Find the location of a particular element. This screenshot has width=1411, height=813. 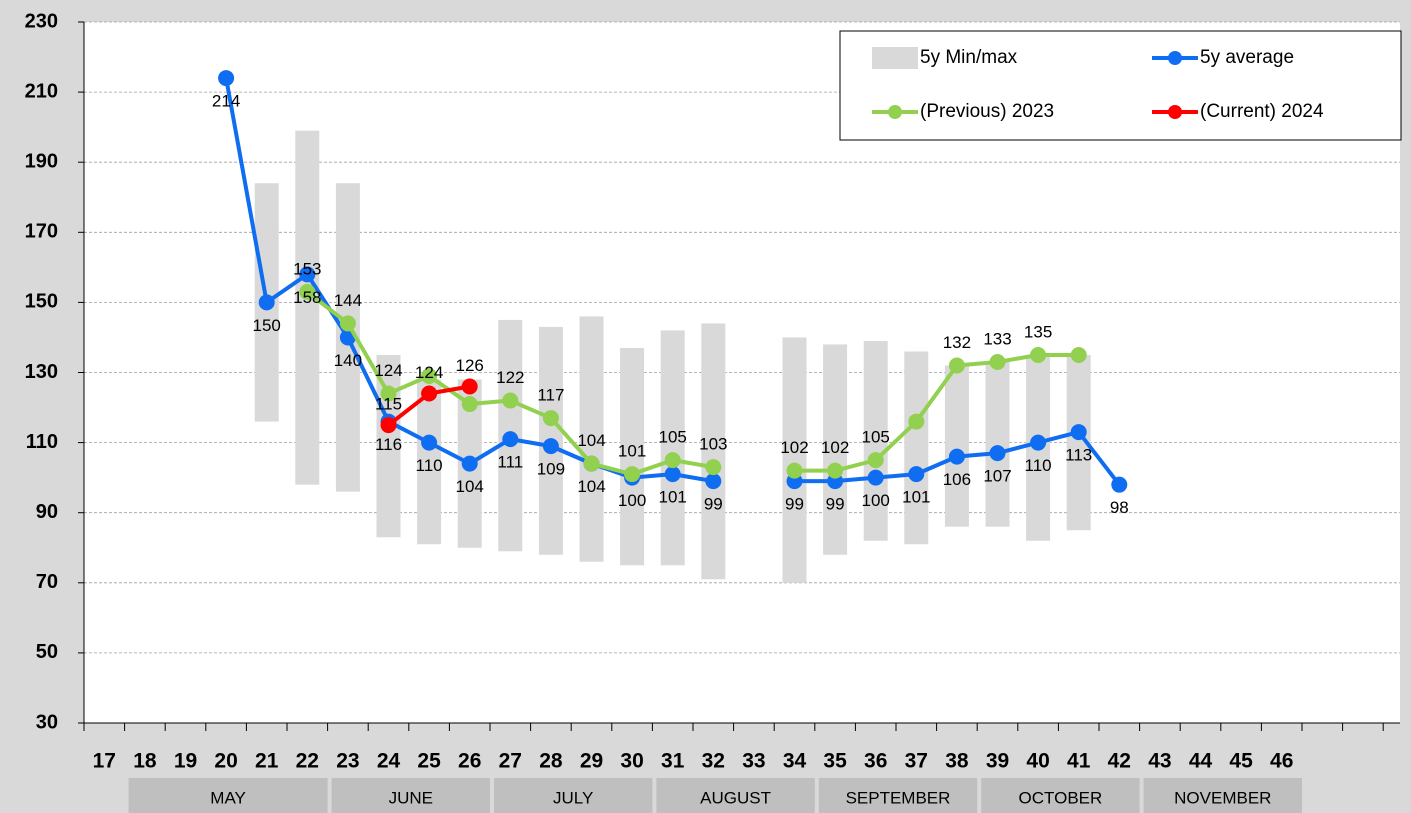

data-label: 133 is located at coordinates (997, 338).